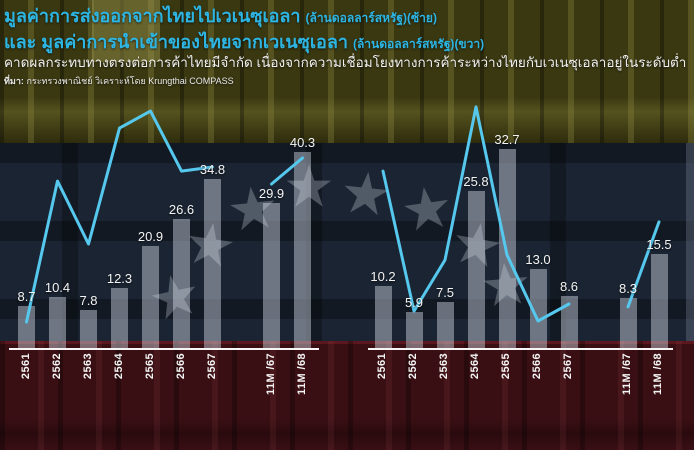 This screenshot has height=450, width=694. What do you see at coordinates (181, 209) in the screenshot?
I see `bar-value-label: 26.6` at bounding box center [181, 209].